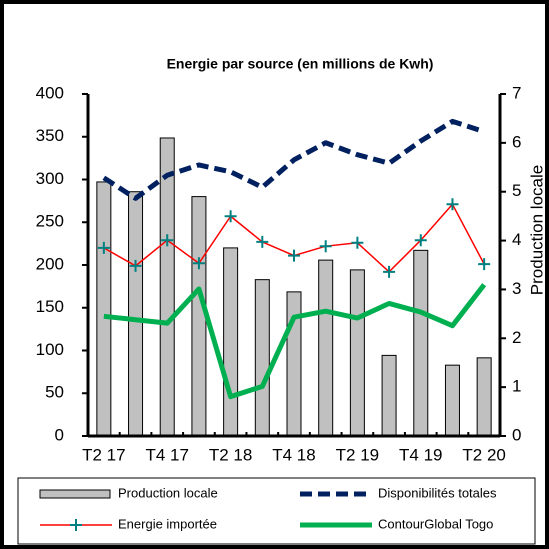  Describe the element at coordinates (75, 494) in the screenshot. I see `legend-swatch` at that location.